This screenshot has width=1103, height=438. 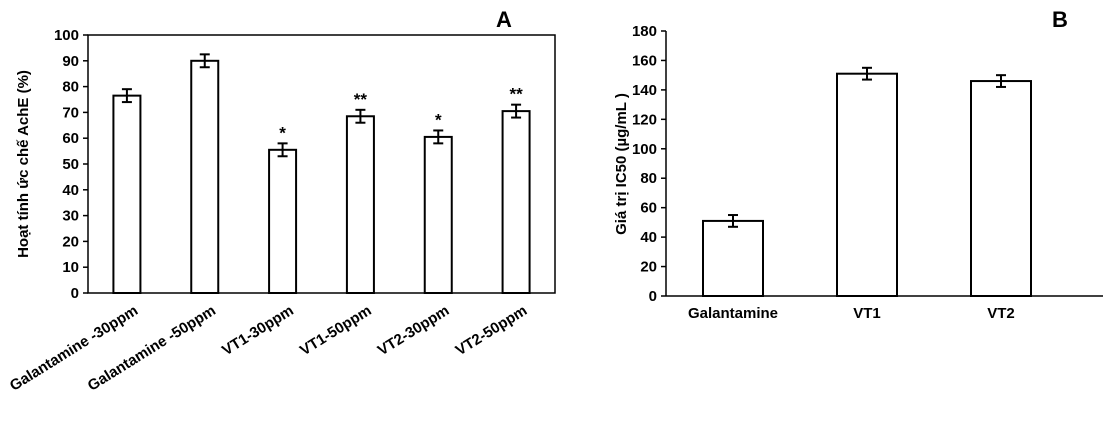 What do you see at coordinates (70, 61) in the screenshot?
I see `y-tick-label: 90` at bounding box center [70, 61].